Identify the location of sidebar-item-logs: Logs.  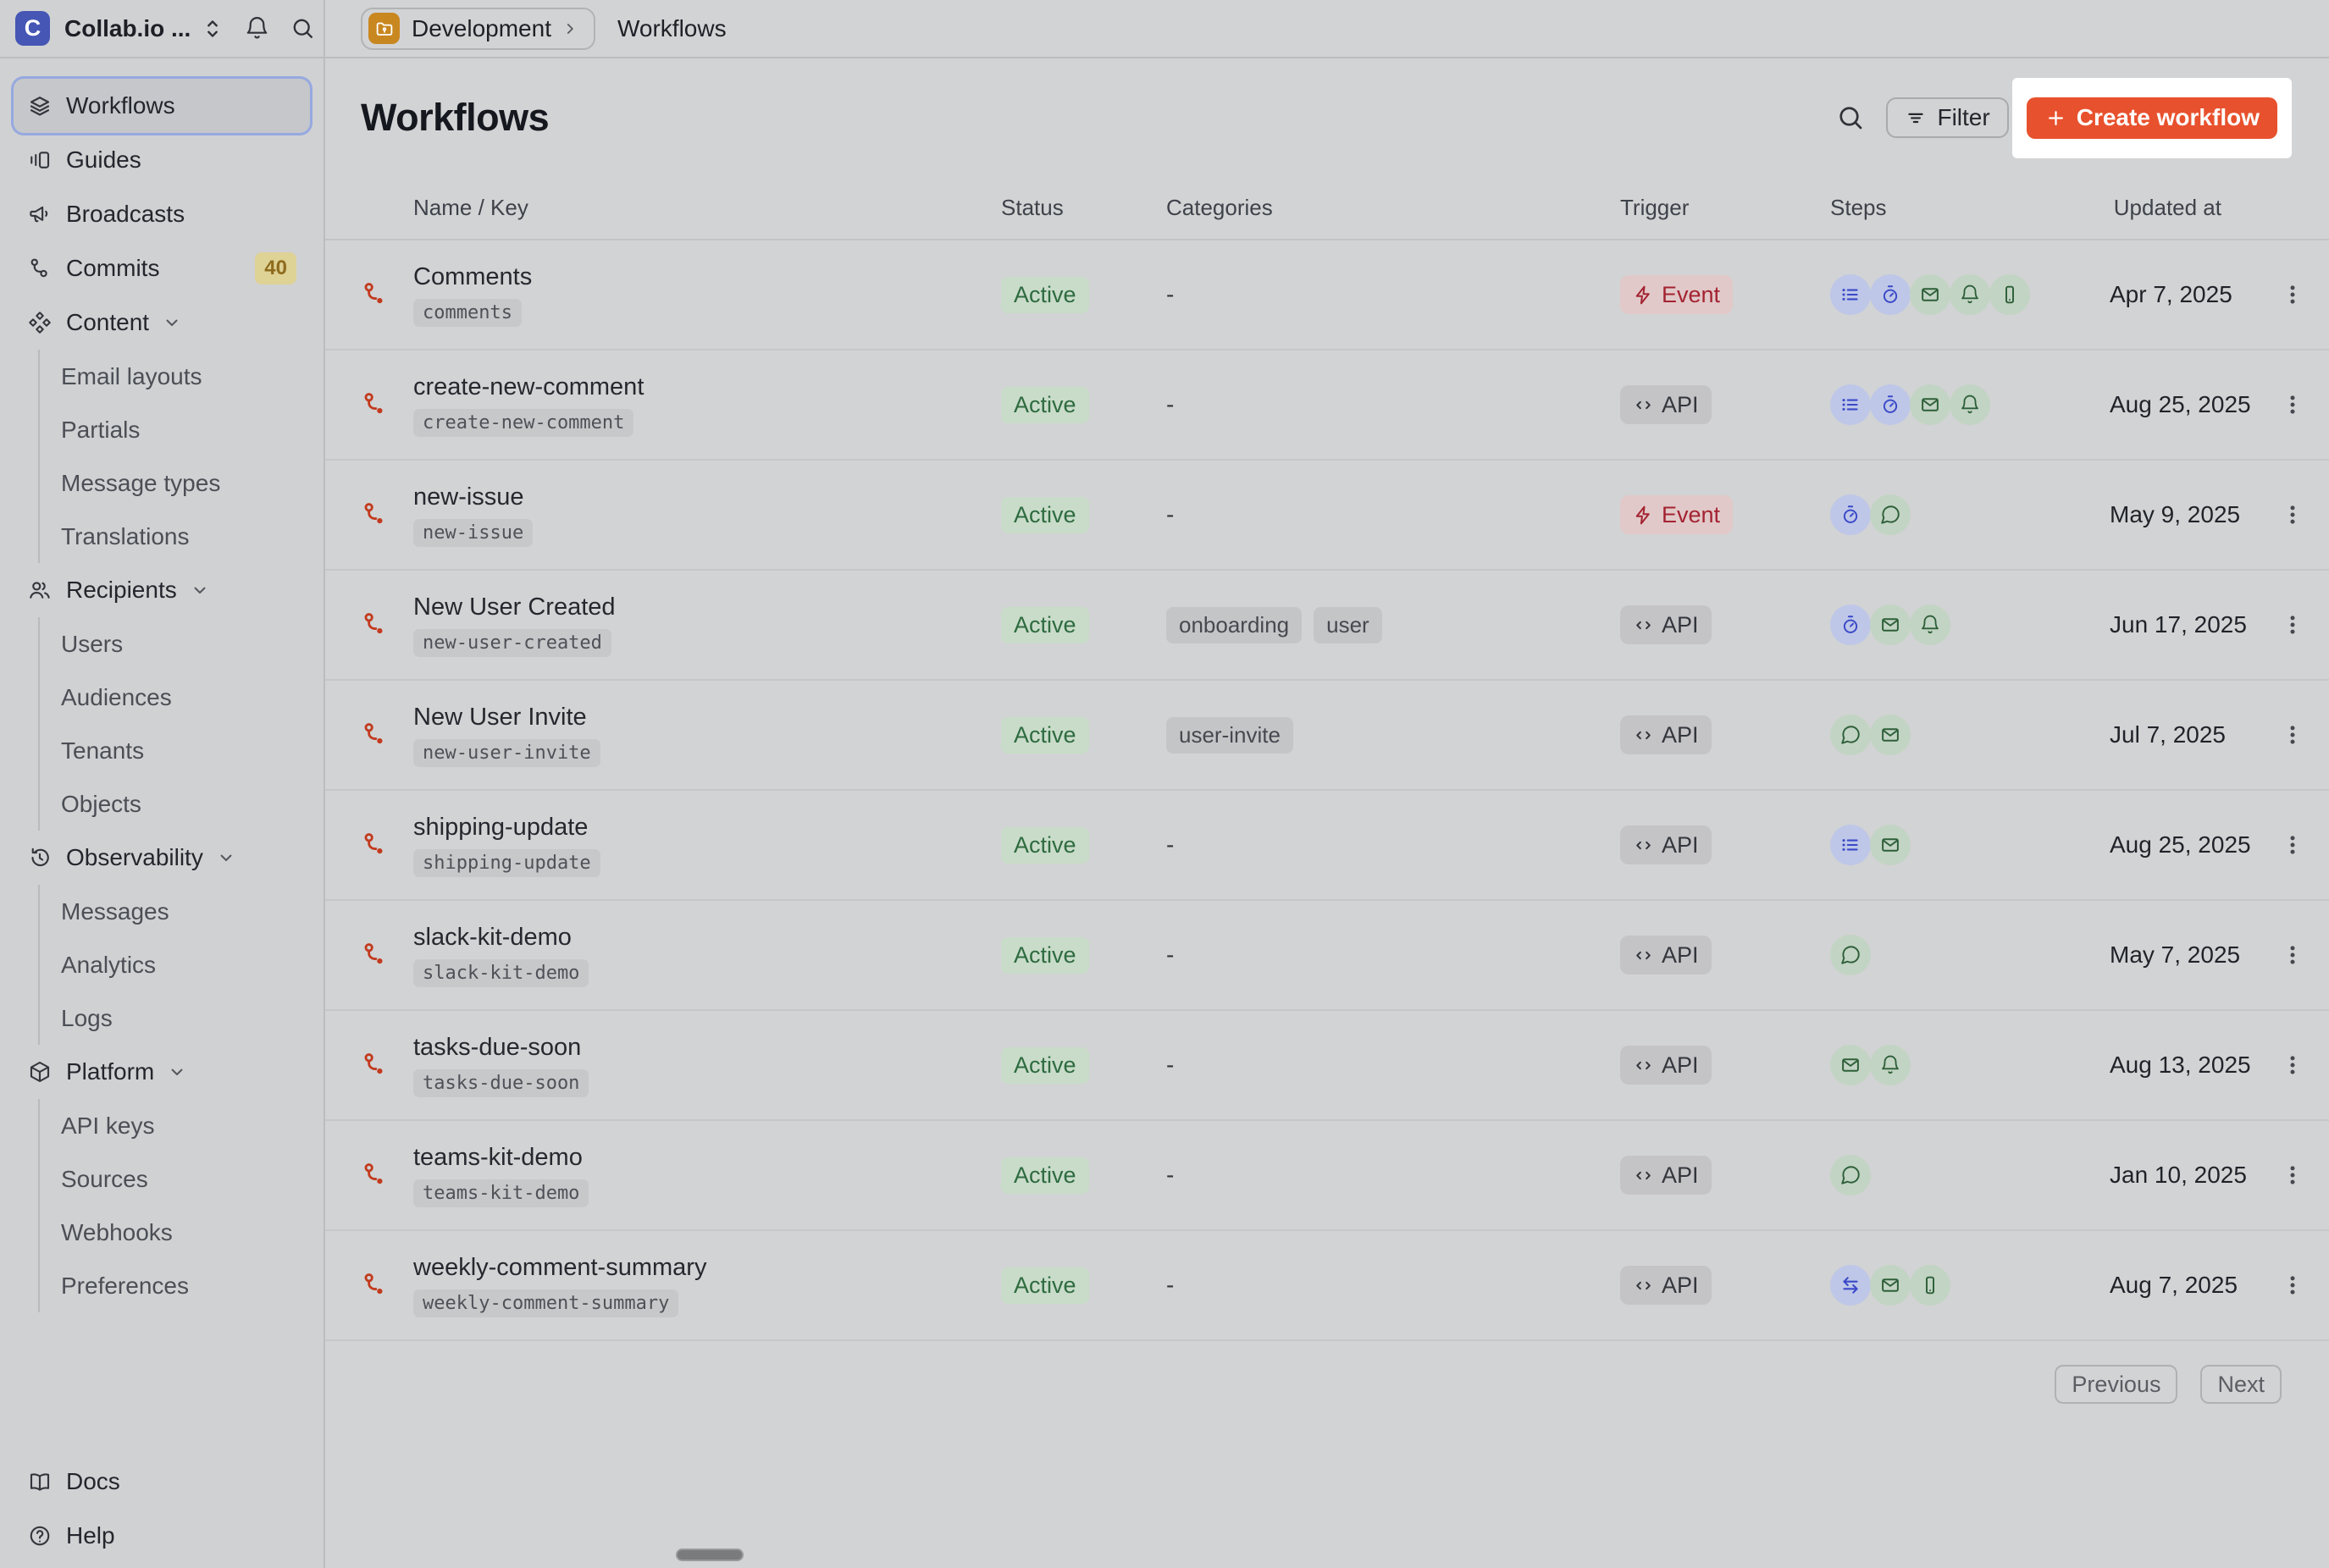
(87, 1017).